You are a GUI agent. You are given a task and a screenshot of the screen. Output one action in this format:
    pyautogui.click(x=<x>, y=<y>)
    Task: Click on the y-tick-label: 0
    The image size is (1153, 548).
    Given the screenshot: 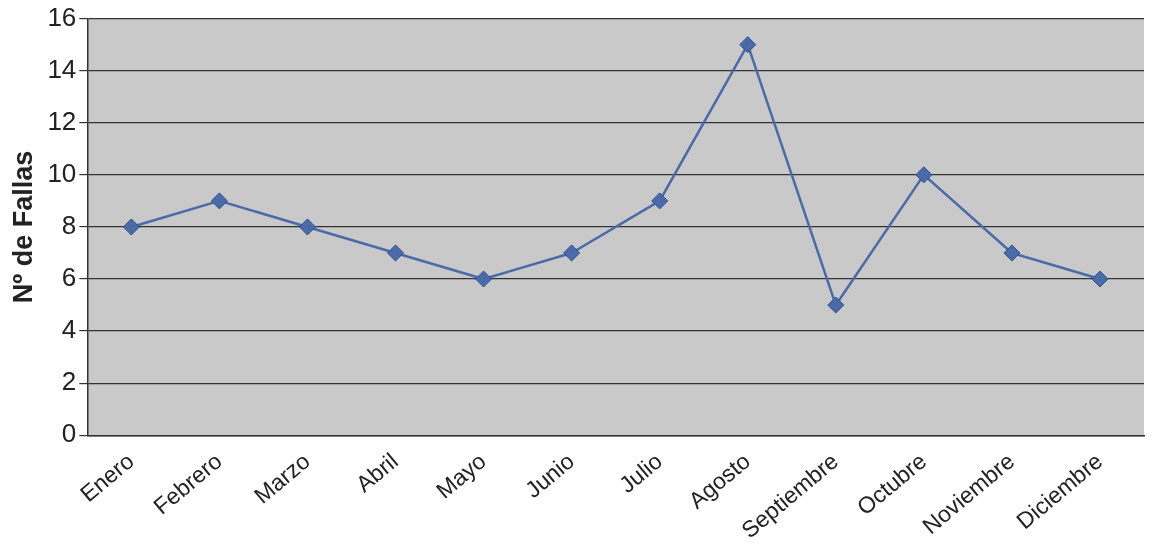 What is the action you would take?
    pyautogui.click(x=69, y=433)
    